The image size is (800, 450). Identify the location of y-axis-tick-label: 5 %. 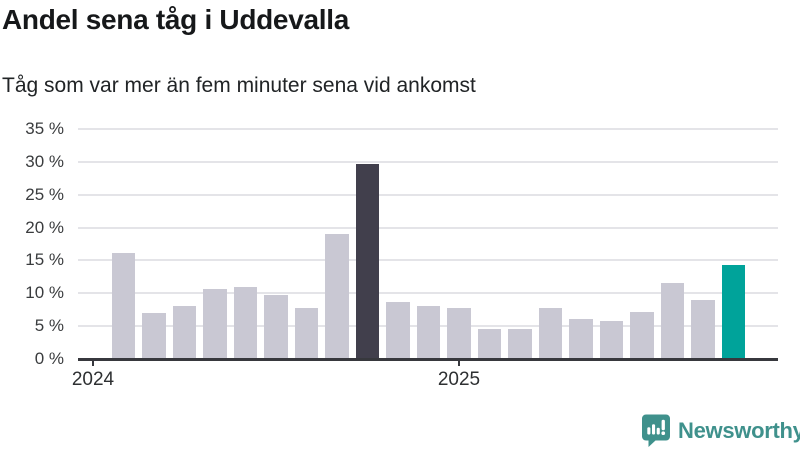
(49, 326).